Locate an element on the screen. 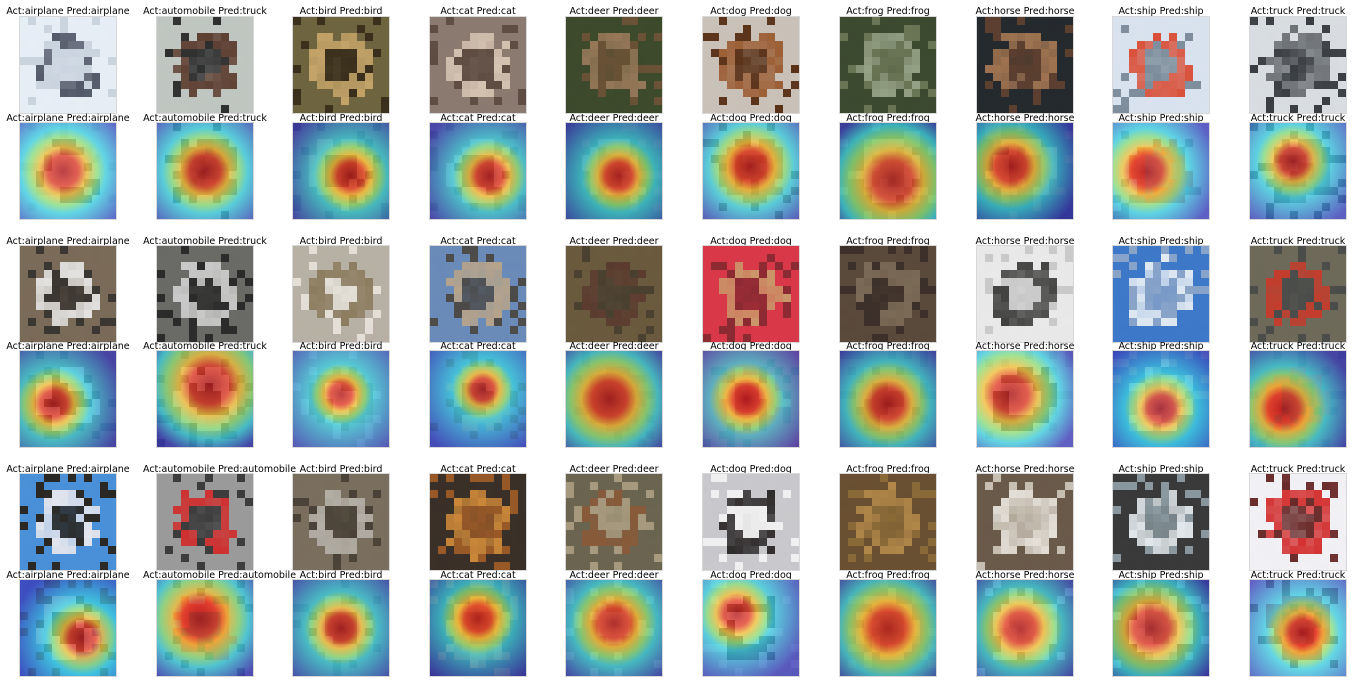 The width and height of the screenshot is (1358, 689). original-image-caption: Act:bird Pred:bird is located at coordinates (341, 241).